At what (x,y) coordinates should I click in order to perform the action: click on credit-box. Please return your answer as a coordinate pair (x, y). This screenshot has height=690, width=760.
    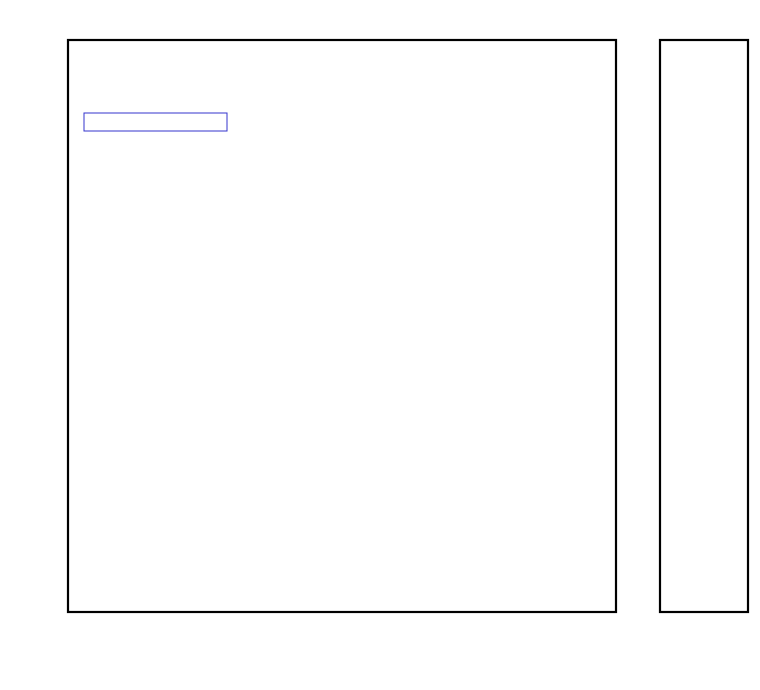
    Looking at the image, I should click on (155, 122).